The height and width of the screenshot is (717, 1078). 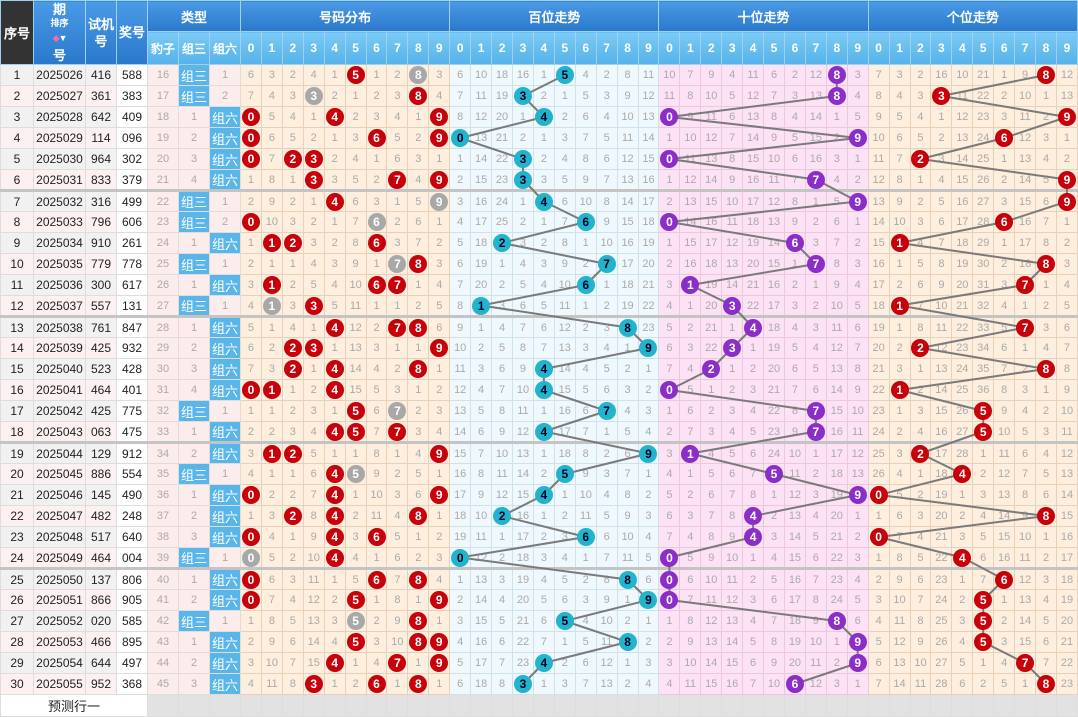 I want to click on dist-omission-cell: 2, so click(x=251, y=264).